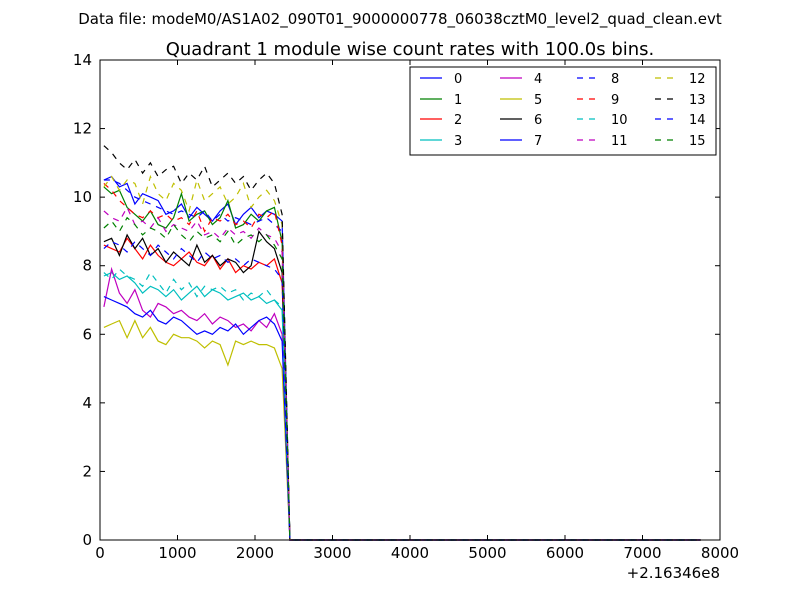 The width and height of the screenshot is (800, 600). What do you see at coordinates (332, 553) in the screenshot?
I see `x-tick-label: 3000` at bounding box center [332, 553].